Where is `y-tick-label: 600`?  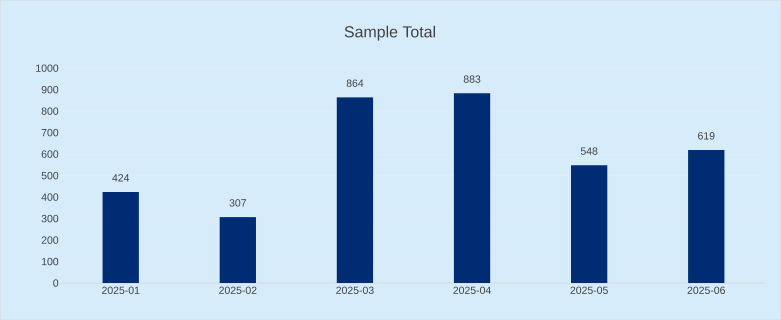 y-tick-label: 600 is located at coordinates (50, 154).